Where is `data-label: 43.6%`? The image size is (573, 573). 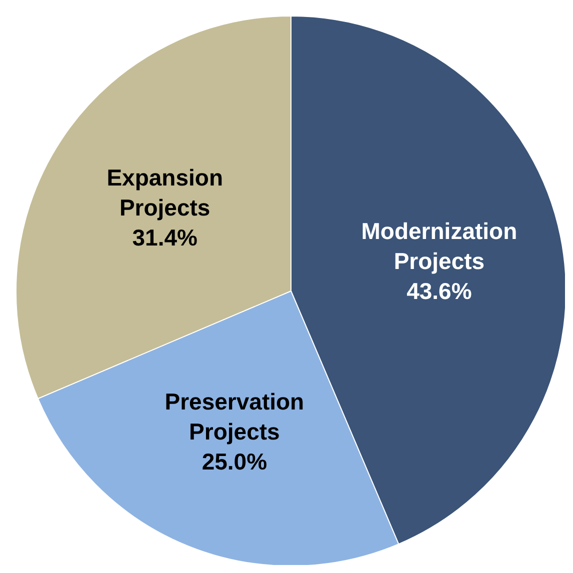 data-label: 43.6% is located at coordinates (439, 291).